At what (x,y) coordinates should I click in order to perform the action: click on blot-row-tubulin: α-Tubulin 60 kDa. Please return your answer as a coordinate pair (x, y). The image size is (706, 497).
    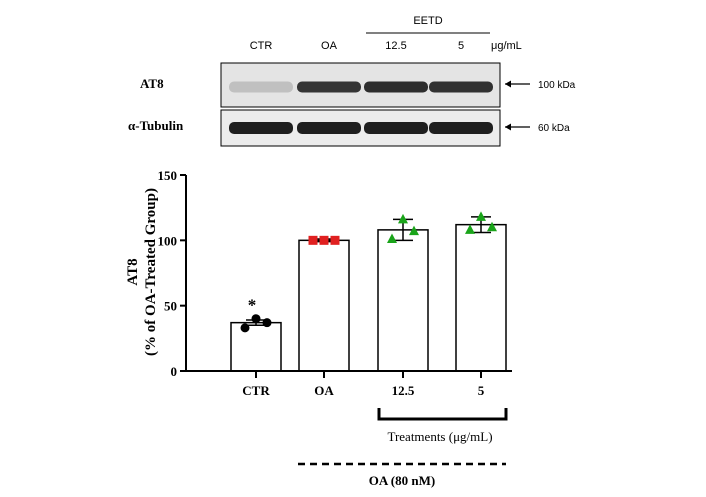
    Looking at the image, I should click on (349, 128).